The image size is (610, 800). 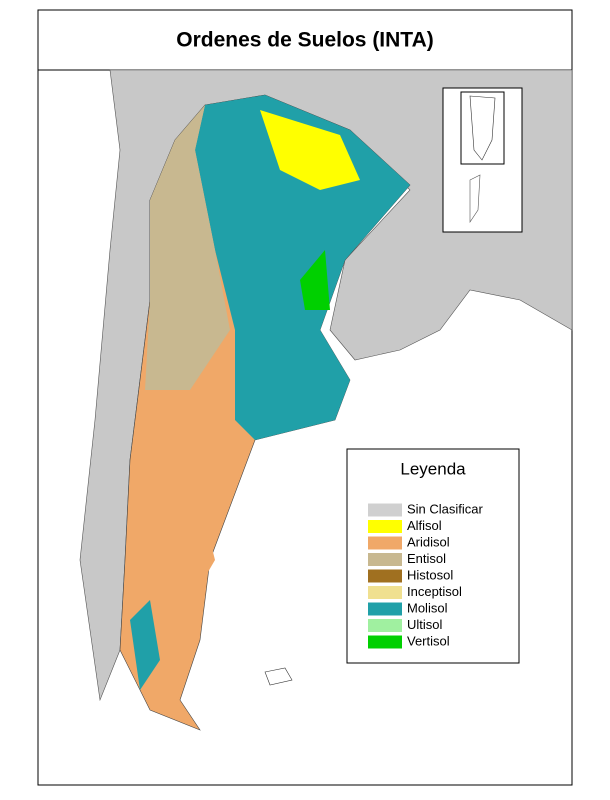 What do you see at coordinates (305, 40) in the screenshot?
I see `map-title: Ordenes de Suelos (INTA)` at bounding box center [305, 40].